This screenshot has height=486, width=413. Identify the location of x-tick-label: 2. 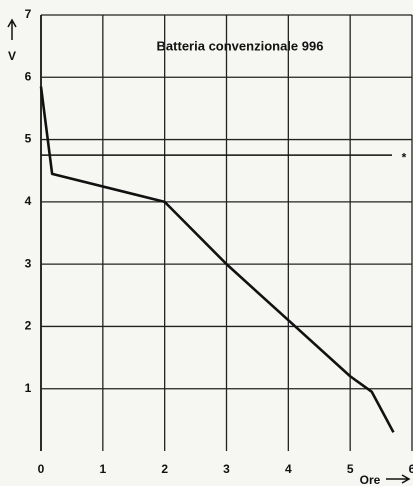
(164, 469).